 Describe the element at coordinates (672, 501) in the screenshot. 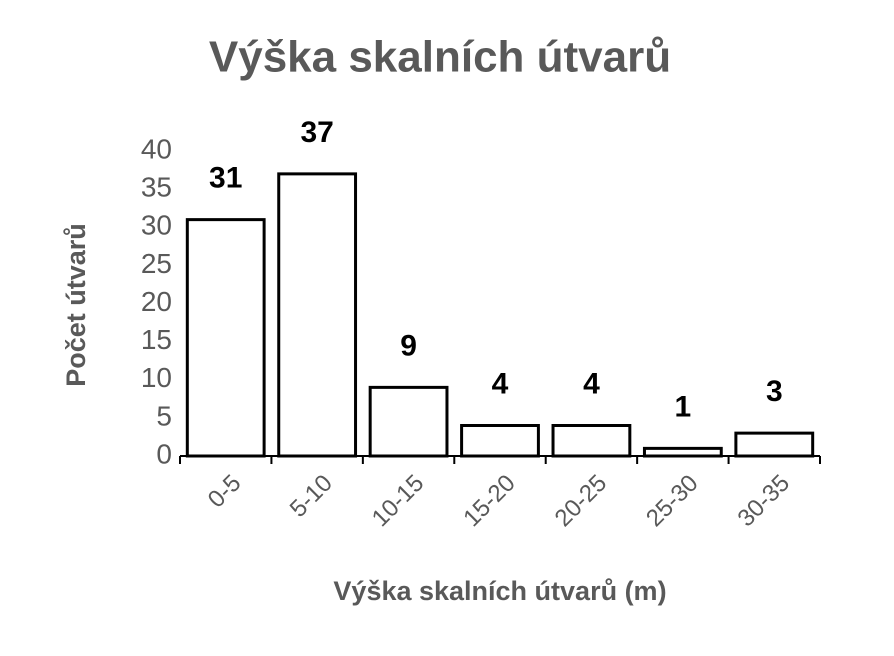

I see `x-tick-label: 25-30` at that location.